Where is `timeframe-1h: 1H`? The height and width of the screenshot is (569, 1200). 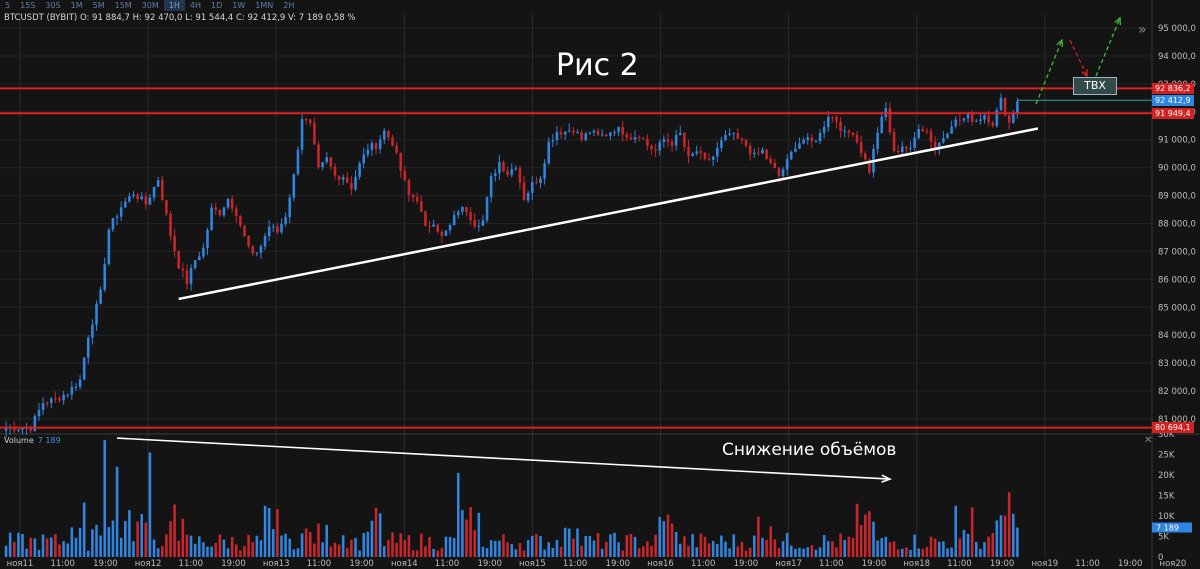 timeframe-1h: 1H is located at coordinates (174, 5).